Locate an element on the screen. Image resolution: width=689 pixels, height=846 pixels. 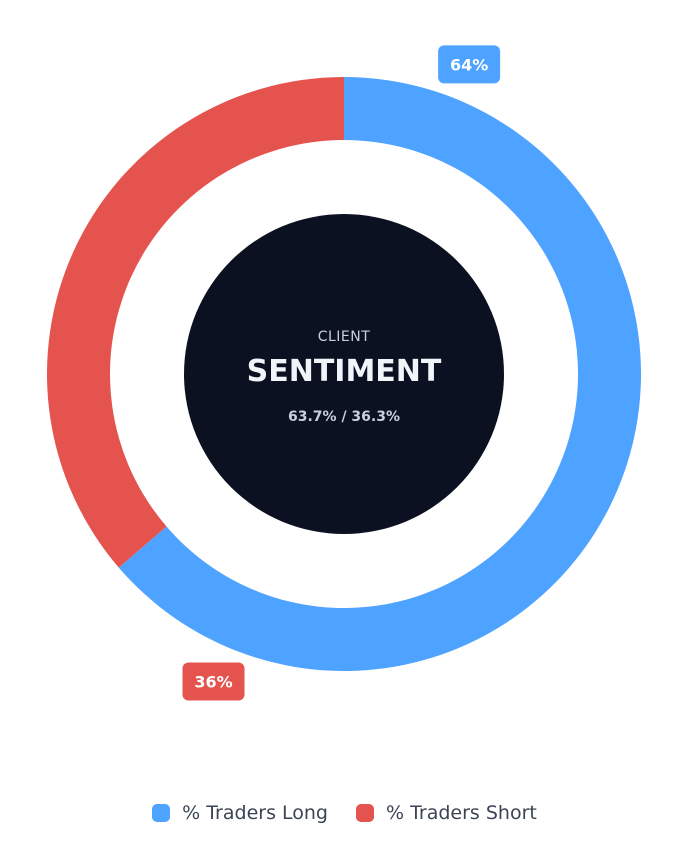
slice-label-text: 36% is located at coordinates (213, 681).